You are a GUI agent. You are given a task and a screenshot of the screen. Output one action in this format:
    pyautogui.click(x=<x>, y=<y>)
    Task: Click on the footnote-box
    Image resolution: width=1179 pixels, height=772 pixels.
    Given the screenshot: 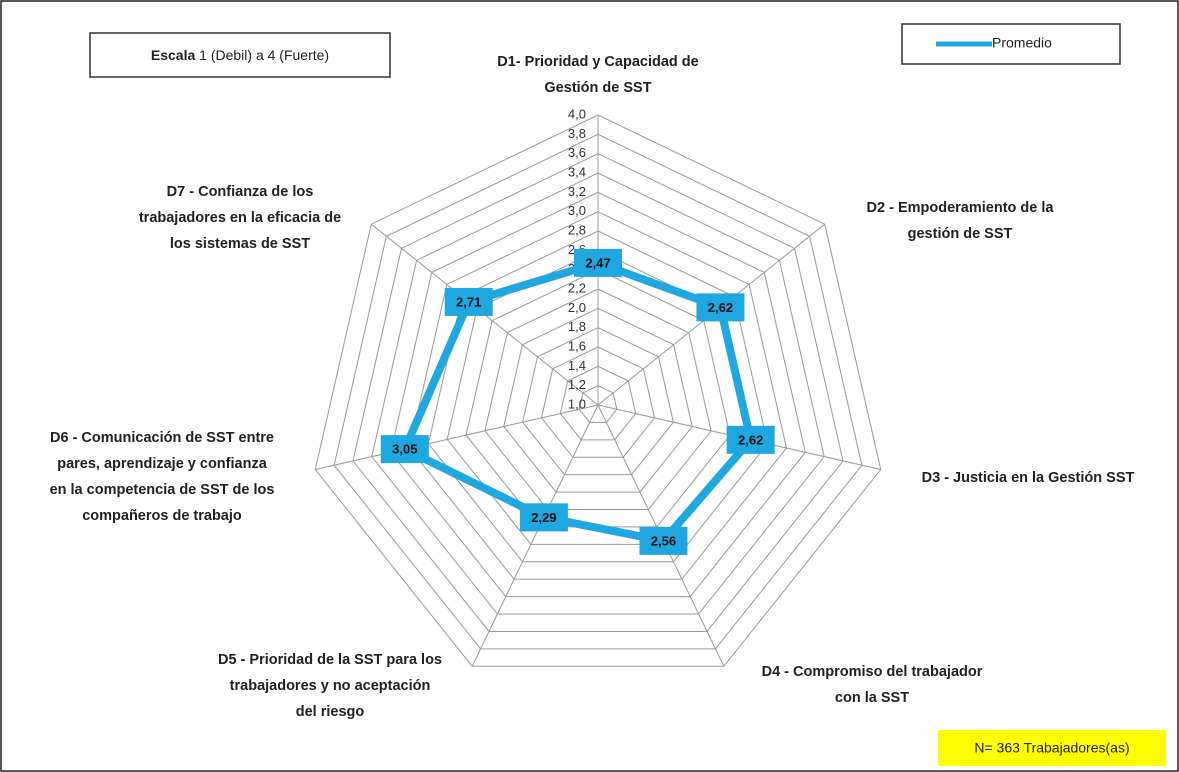 What is the action you would take?
    pyautogui.click(x=1052, y=748)
    